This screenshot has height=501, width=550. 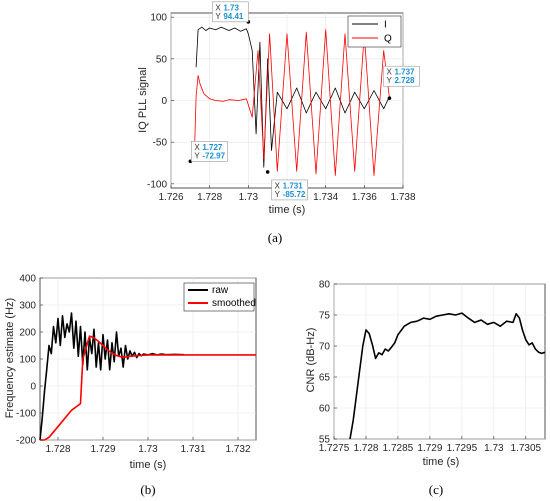 What do you see at coordinates (143, 100) in the screenshot?
I see `y-axis-label-a: IQ PLL signal` at bounding box center [143, 100].